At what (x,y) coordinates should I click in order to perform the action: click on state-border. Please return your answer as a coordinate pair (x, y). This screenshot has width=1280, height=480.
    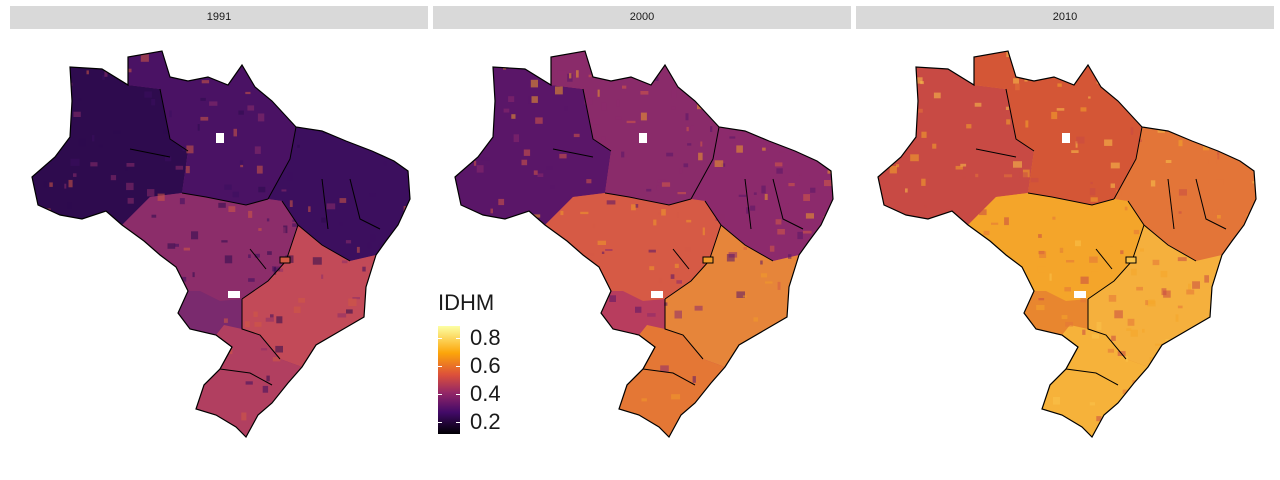
    Looking at the image, I should click on (1020, 120).